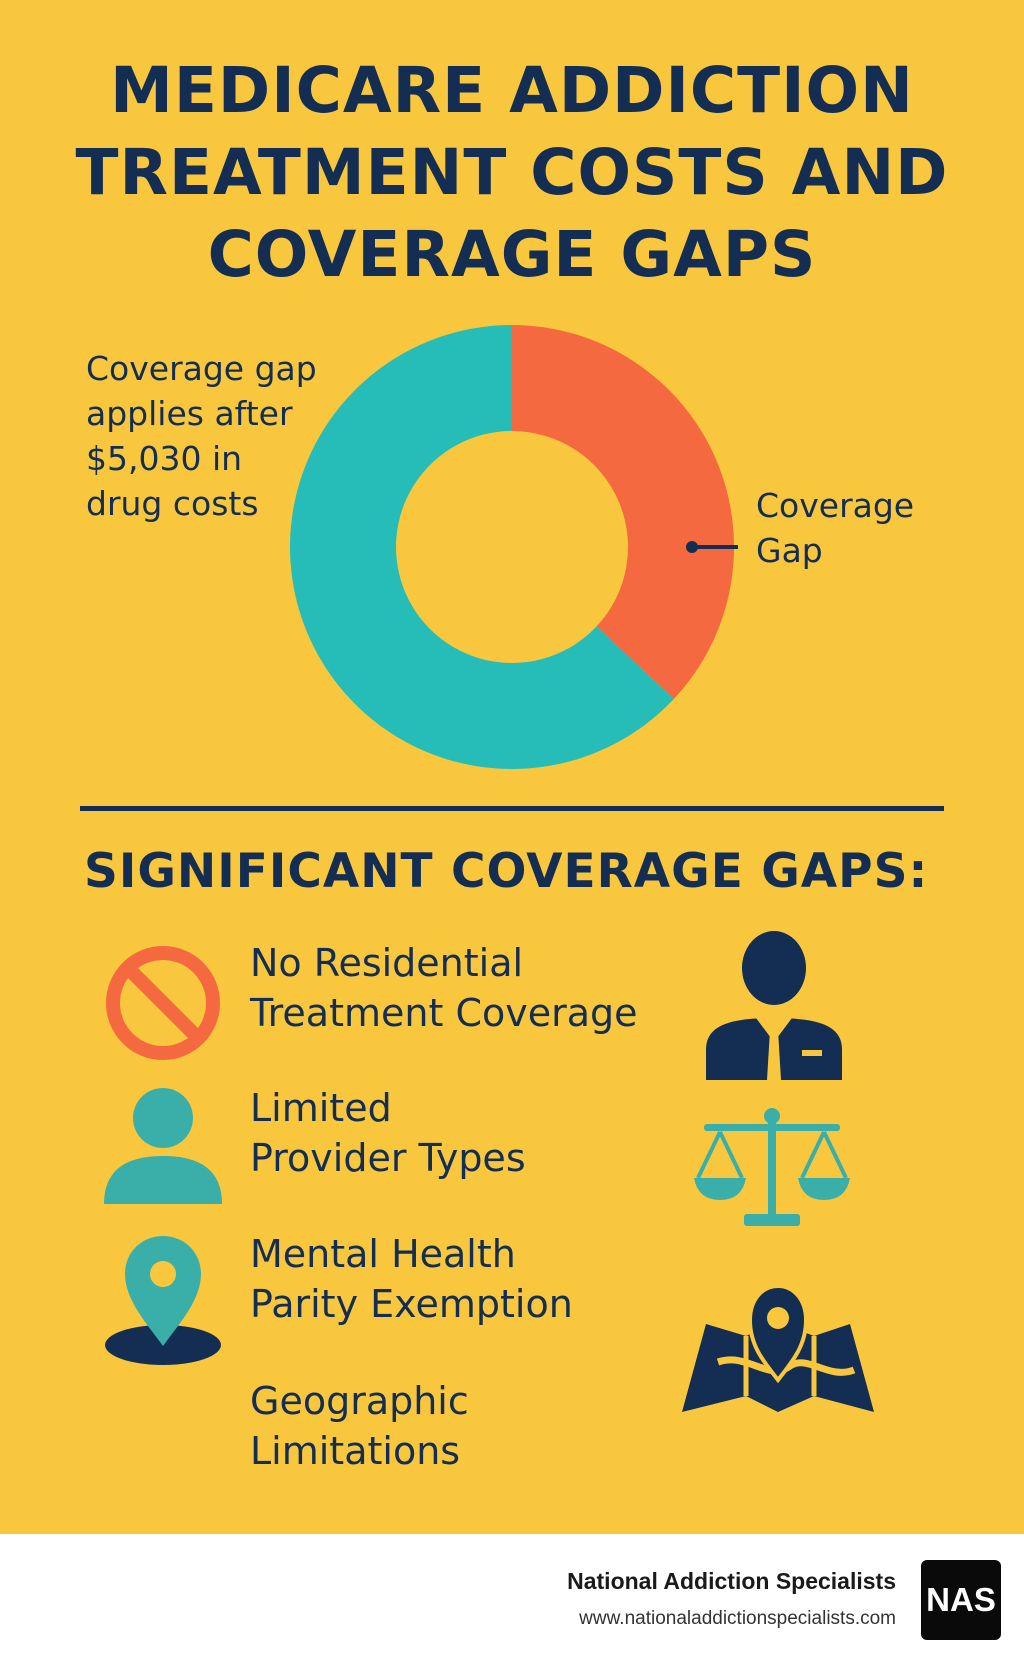  I want to click on section-divider, so click(512, 808).